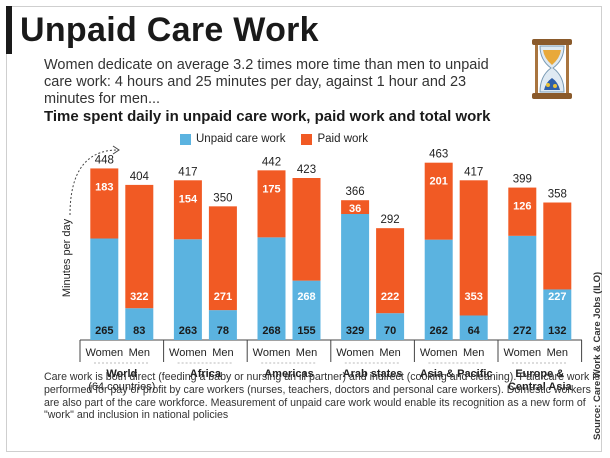 Image resolution: width=610 pixels, height=458 pixels. What do you see at coordinates (390, 331) in the screenshot?
I see `value-label-unpaid-3-men: 70` at bounding box center [390, 331].